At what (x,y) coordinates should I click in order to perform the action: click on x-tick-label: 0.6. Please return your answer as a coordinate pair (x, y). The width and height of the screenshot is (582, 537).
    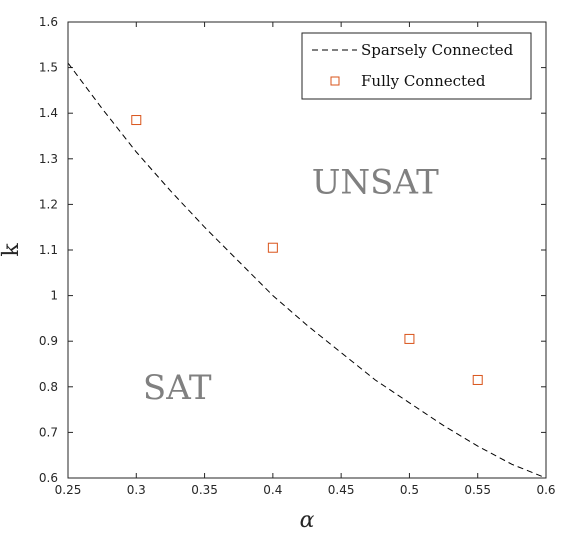
    Looking at the image, I should click on (545, 490).